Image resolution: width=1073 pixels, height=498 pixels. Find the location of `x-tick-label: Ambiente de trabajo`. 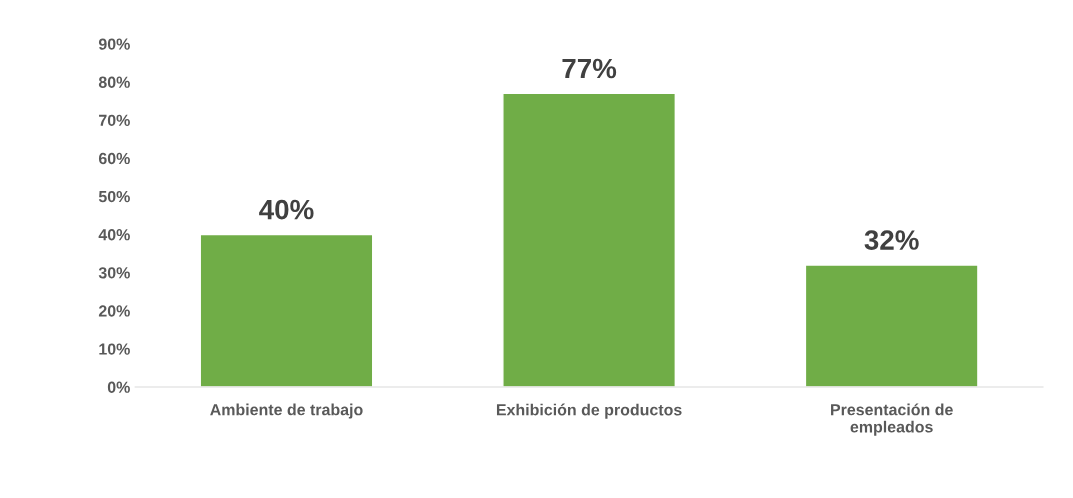

x-tick-label: Ambiente de trabajo is located at coordinates (286, 411).